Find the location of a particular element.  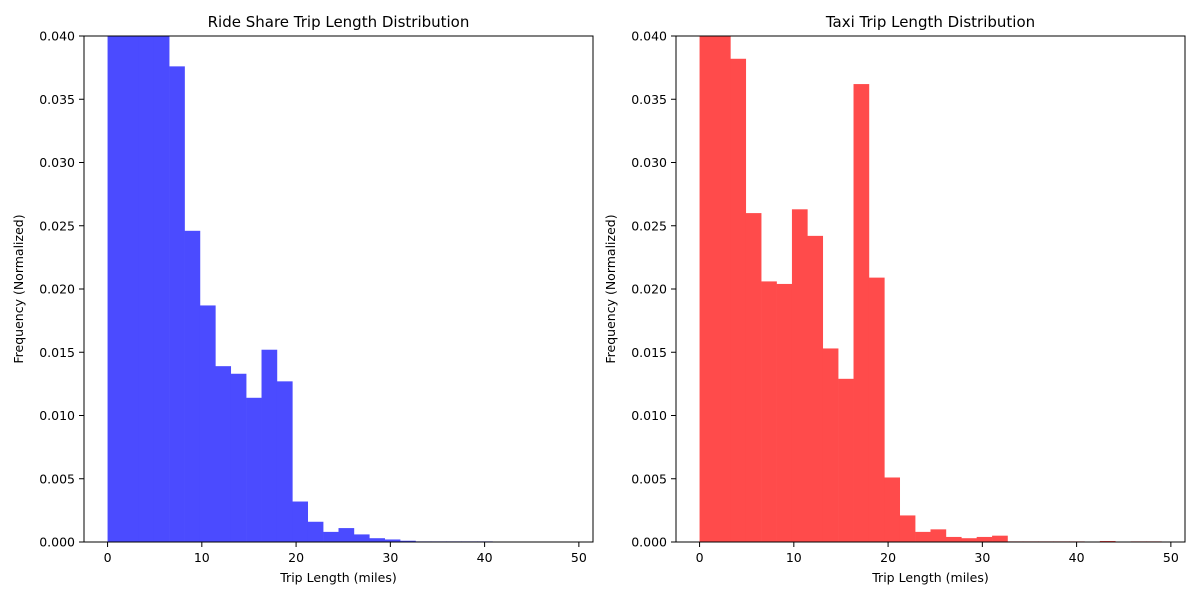

chart-title: Taxi Trip Length Distribution is located at coordinates (930, 22).